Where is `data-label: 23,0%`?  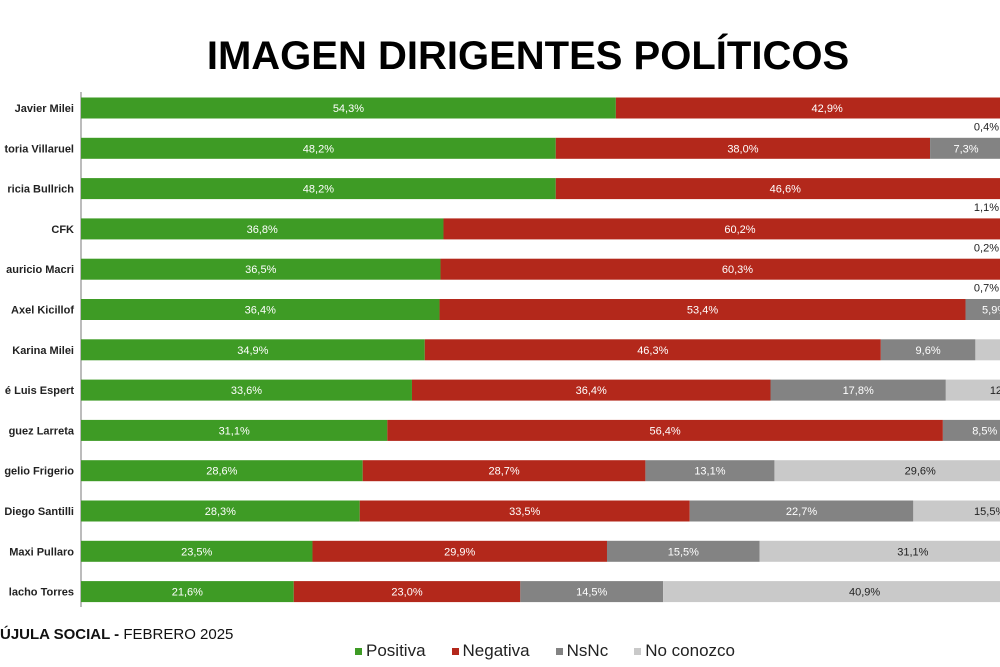 data-label: 23,0% is located at coordinates (406, 593).